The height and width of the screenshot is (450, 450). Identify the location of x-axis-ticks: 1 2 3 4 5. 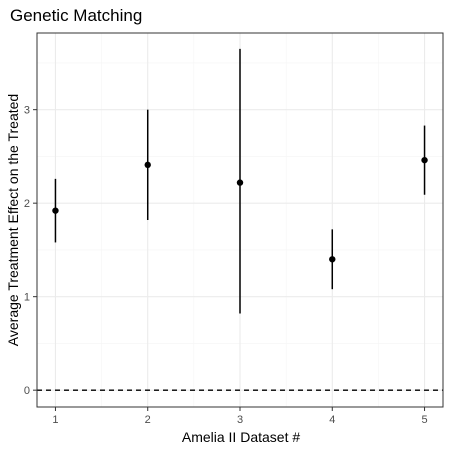
(240, 416).